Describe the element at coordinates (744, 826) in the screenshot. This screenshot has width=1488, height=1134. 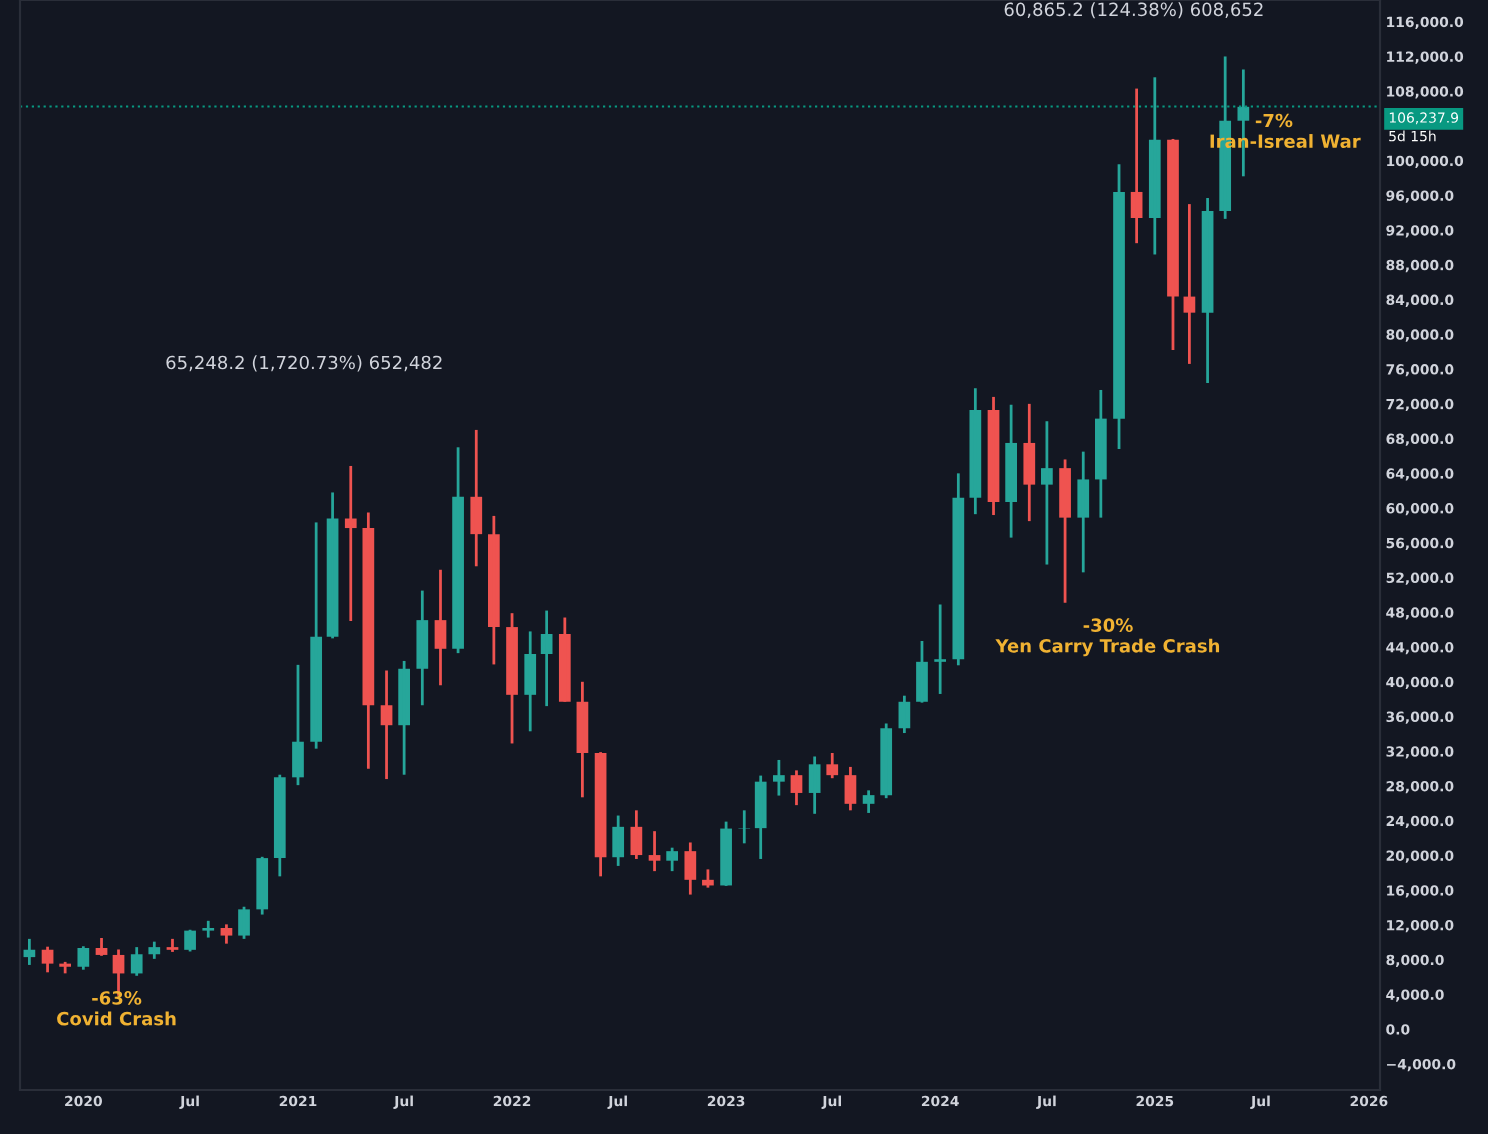
I see `candlestick` at that location.